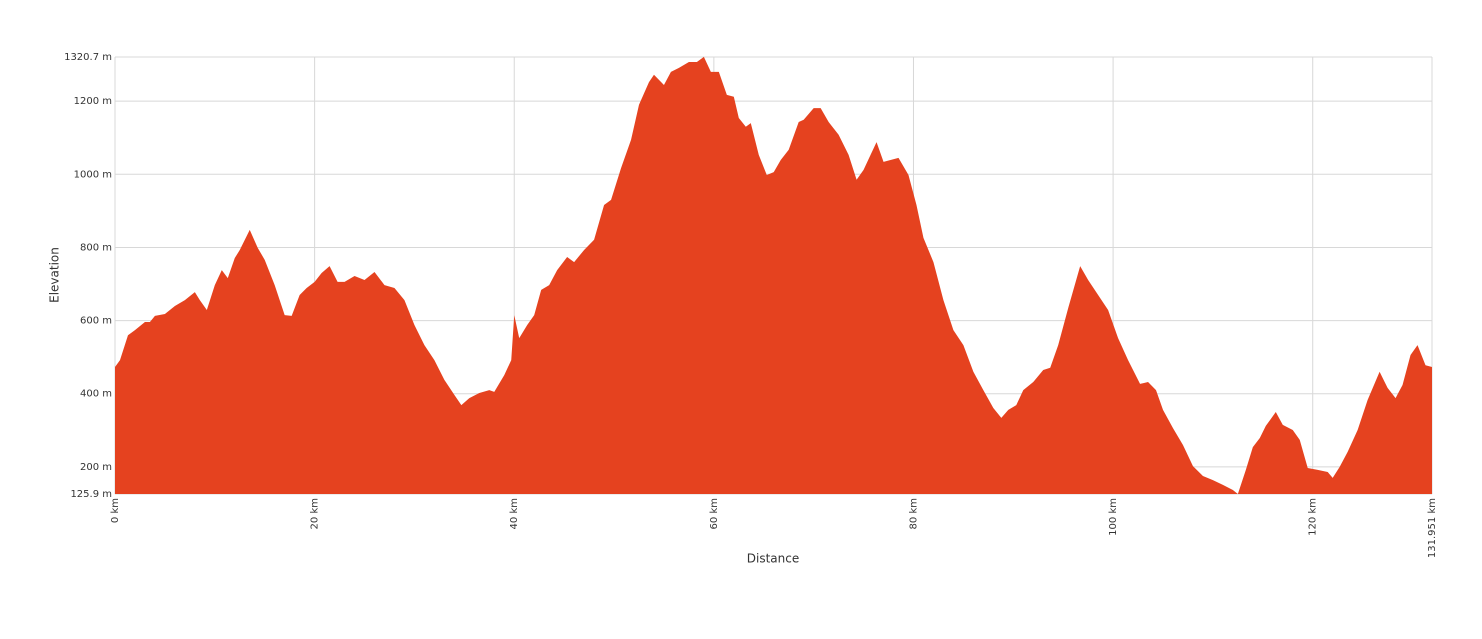  I want to click on x-tick-label: 40 km, so click(514, 513).